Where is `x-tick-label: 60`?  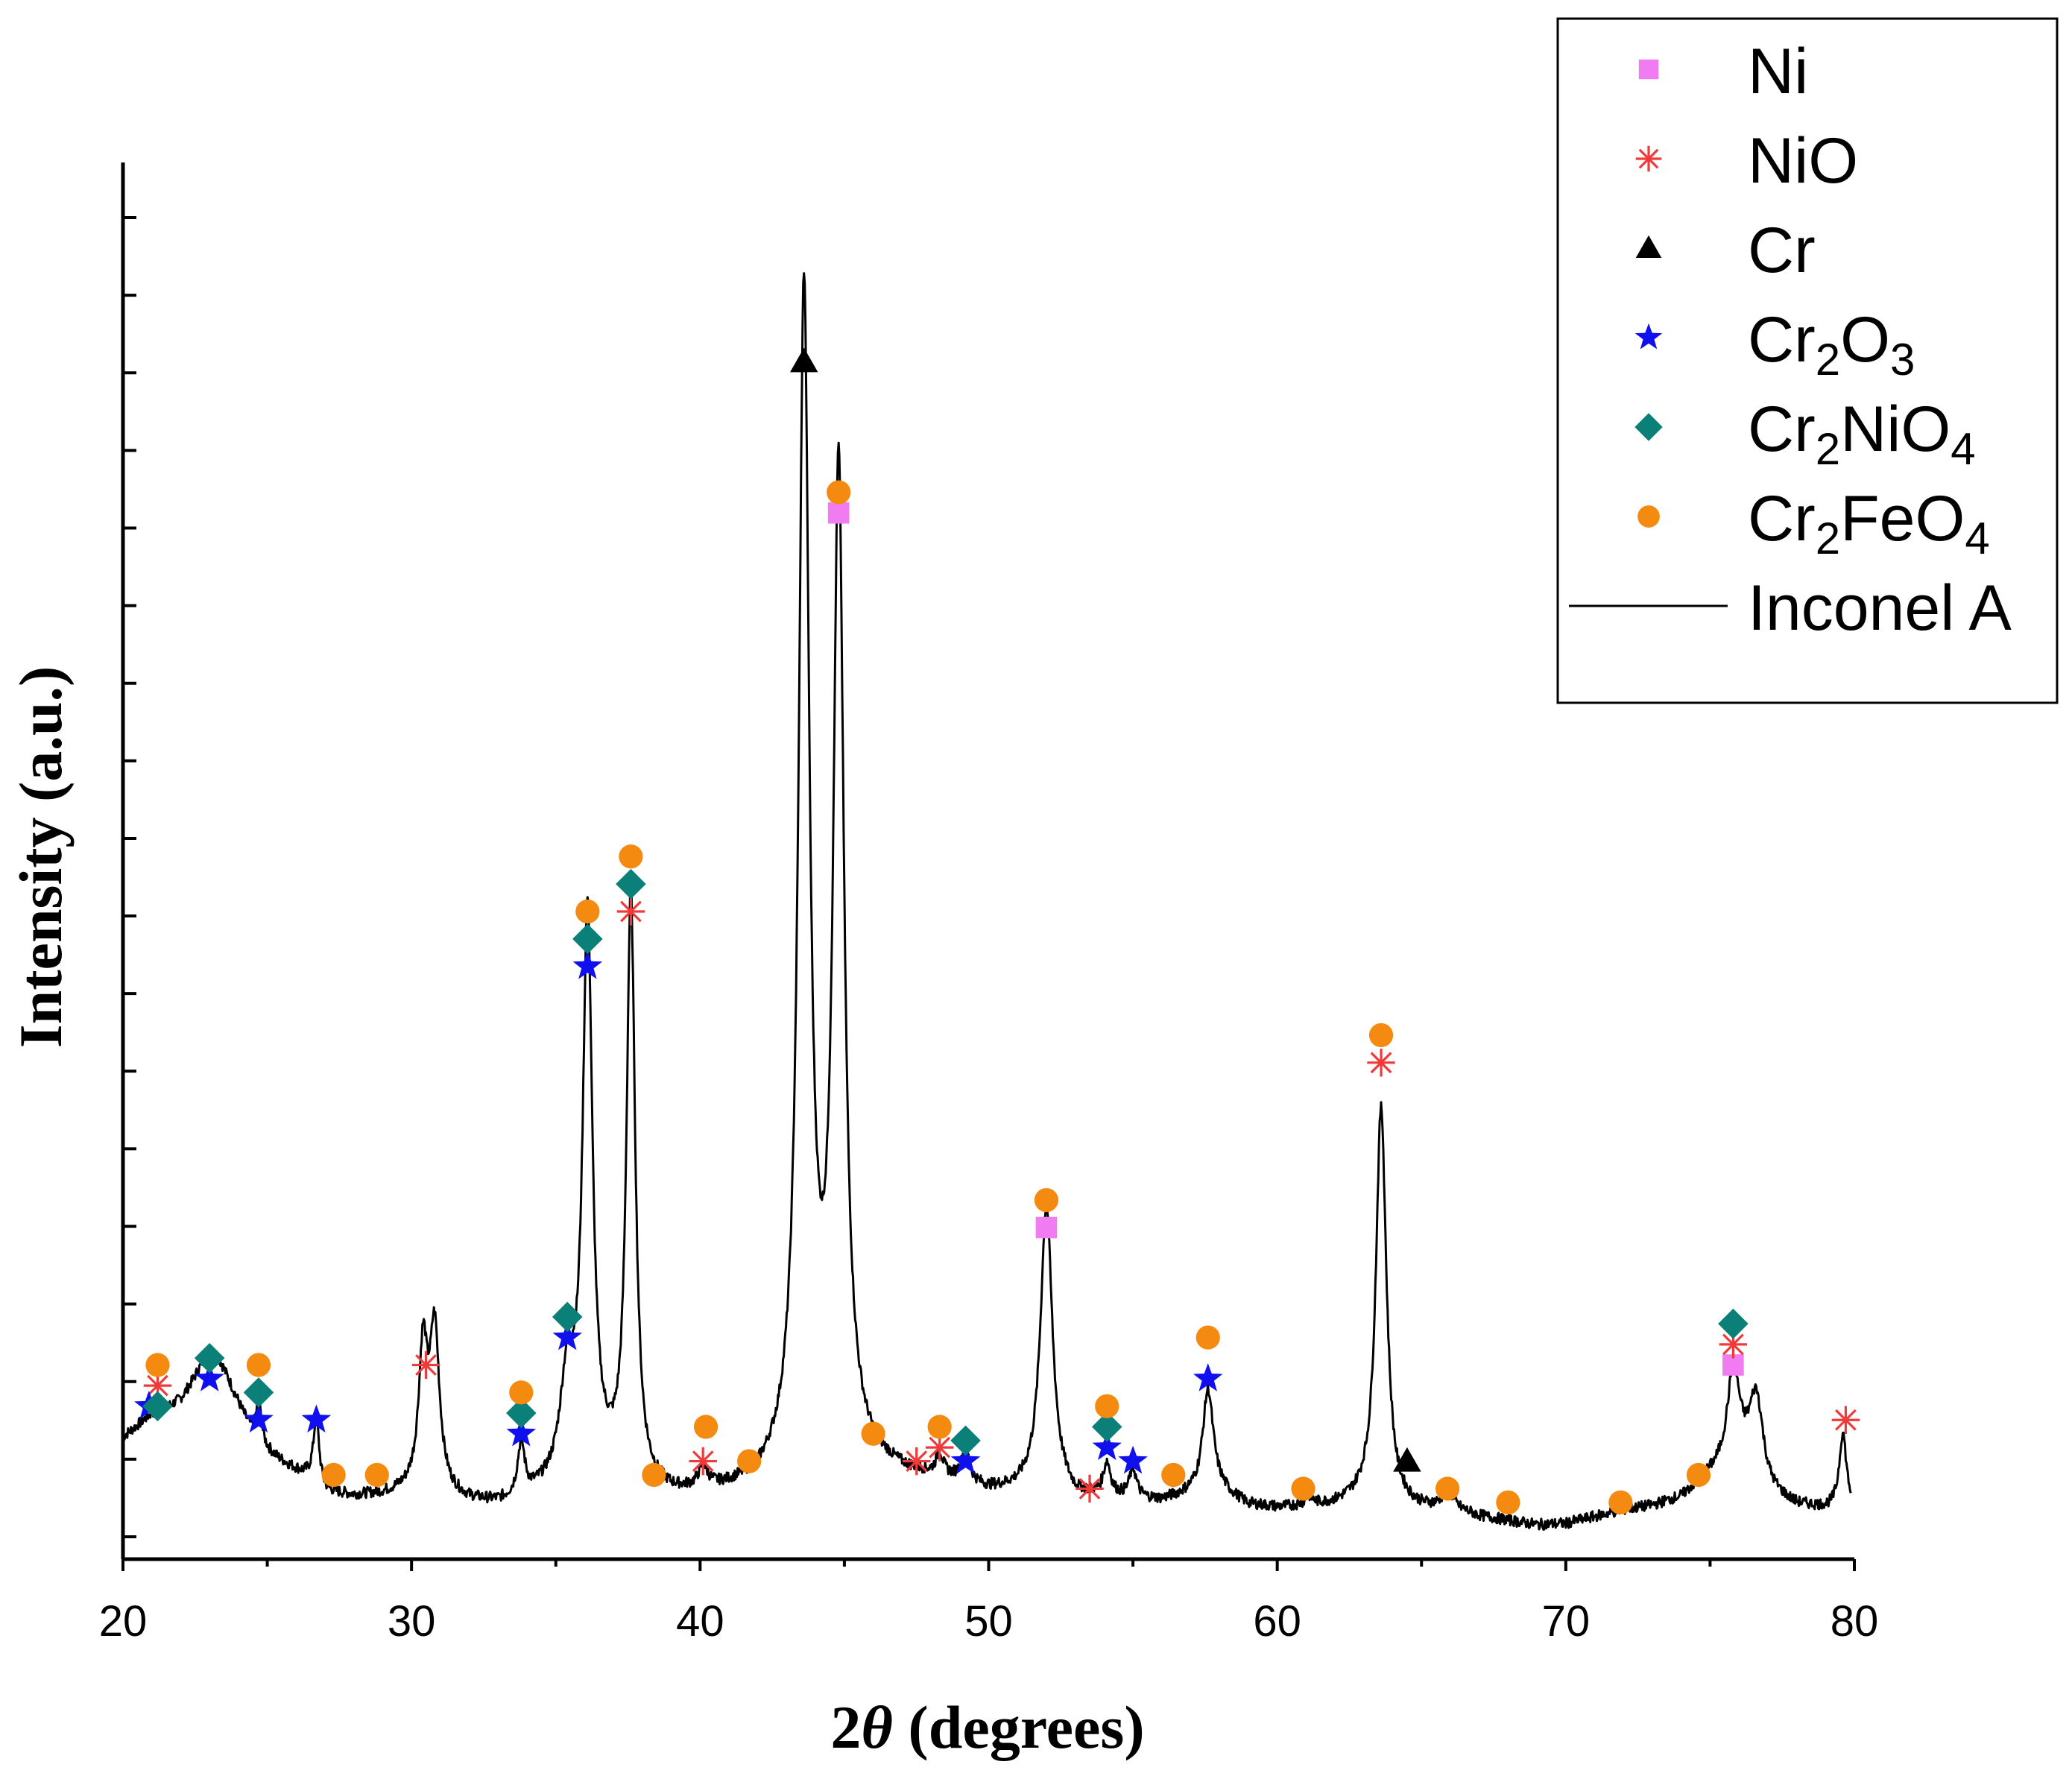
x-tick-label: 60 is located at coordinates (1277, 1621).